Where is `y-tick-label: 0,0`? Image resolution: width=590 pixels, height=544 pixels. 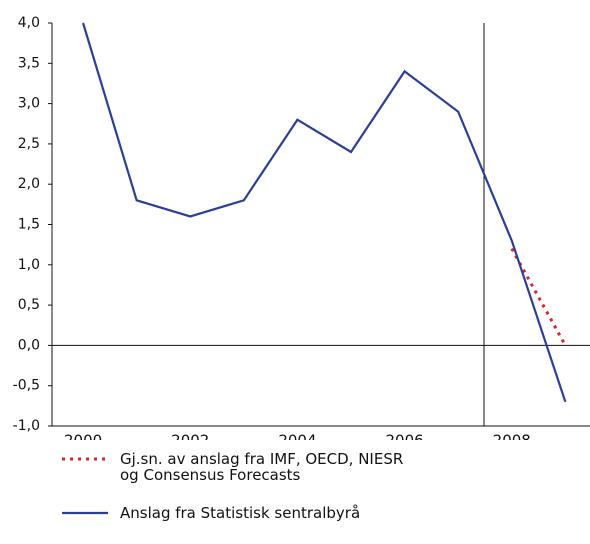 y-tick-label: 0,0 is located at coordinates (29, 345).